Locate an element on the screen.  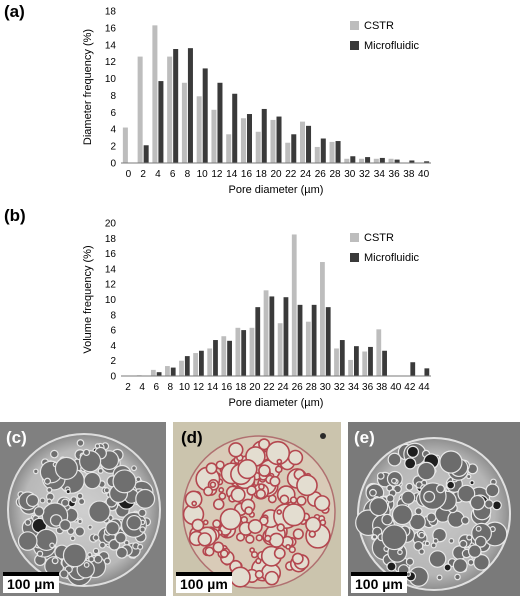
x-tick-label: 16 is located at coordinates (227, 387).